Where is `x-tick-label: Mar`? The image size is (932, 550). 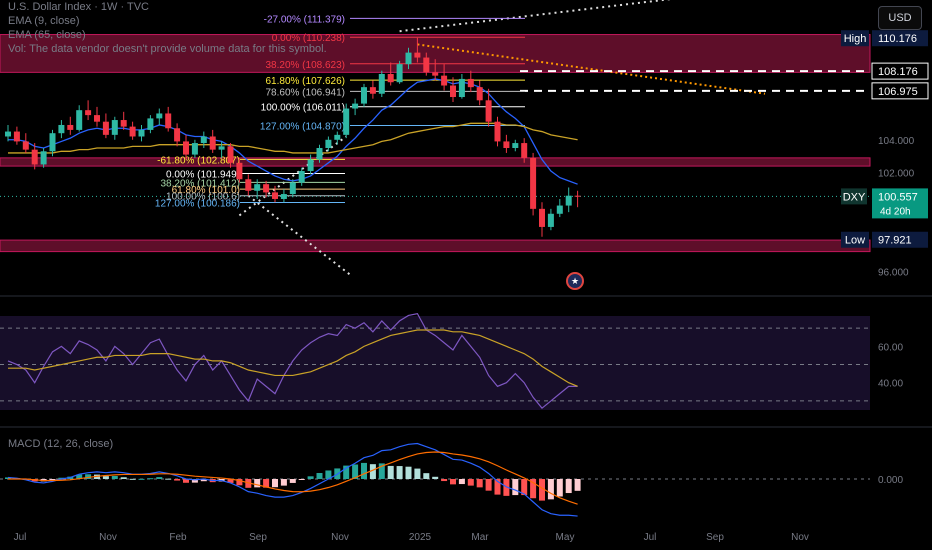
x-tick-label: Mar is located at coordinates (480, 537).